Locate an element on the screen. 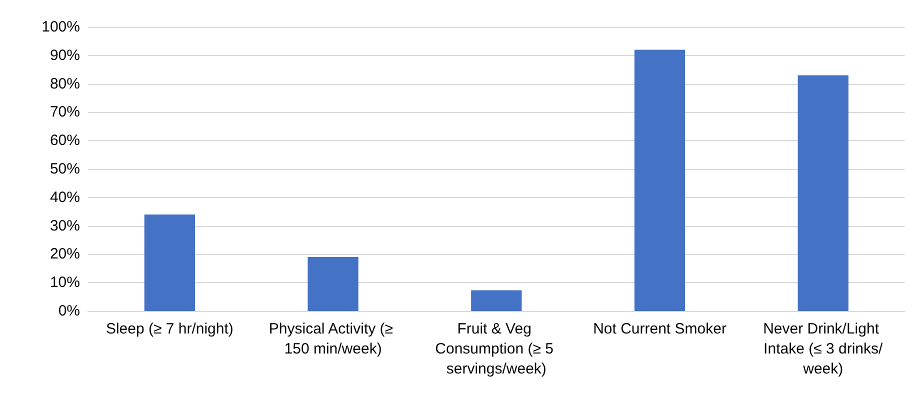 Image resolution: width=914 pixels, height=407 pixels. y-tick-label: 60% is located at coordinates (65, 141).